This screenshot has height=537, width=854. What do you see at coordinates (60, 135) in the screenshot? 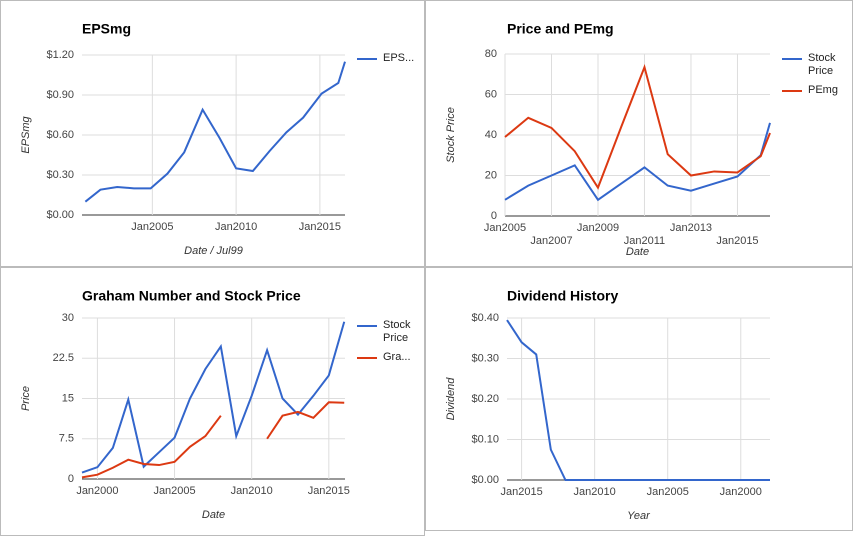
I see `y-tick-label: $0.60` at bounding box center [60, 135].